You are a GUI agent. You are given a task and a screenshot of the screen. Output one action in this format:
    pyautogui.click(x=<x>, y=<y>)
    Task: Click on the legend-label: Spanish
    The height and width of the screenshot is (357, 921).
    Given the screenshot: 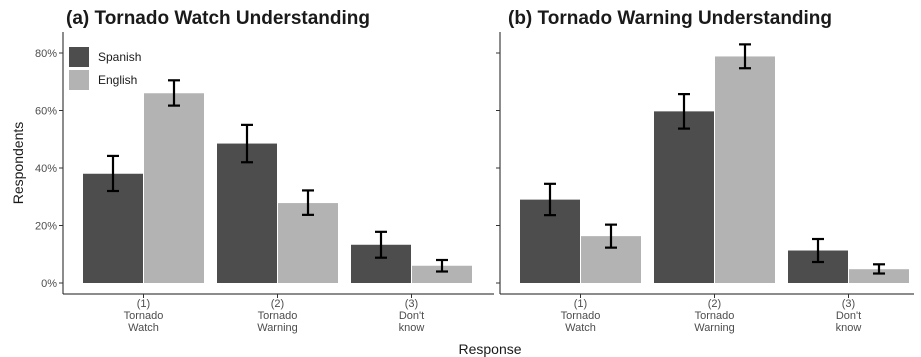 What is the action you would take?
    pyautogui.click(x=119, y=57)
    